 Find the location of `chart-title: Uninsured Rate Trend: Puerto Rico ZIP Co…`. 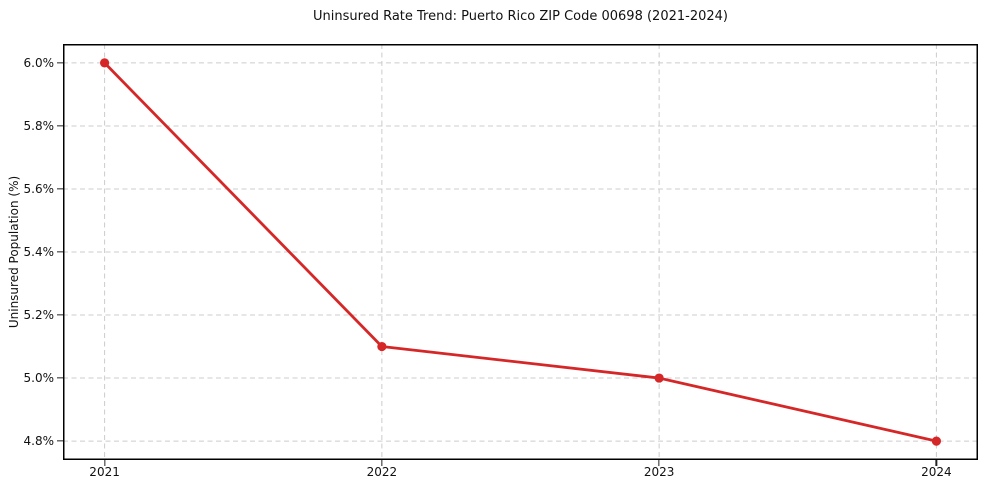

chart-title: Uninsured Rate Trend: Puerto Rico ZIP Co… is located at coordinates (520, 16).